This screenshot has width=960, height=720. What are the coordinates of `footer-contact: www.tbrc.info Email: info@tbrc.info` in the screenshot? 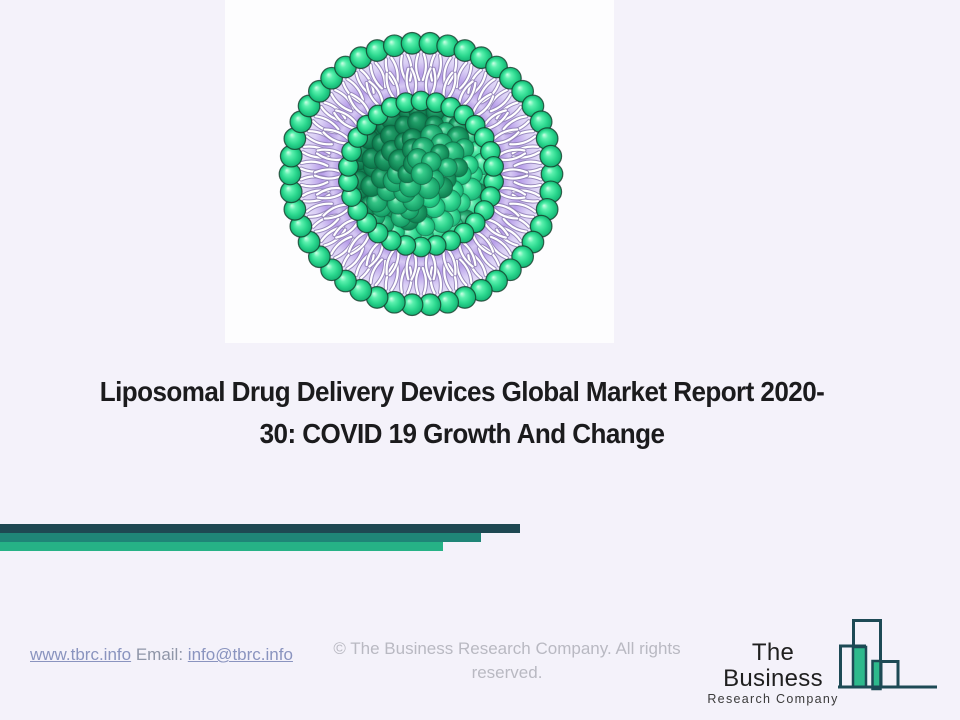 It's located at (161, 655).